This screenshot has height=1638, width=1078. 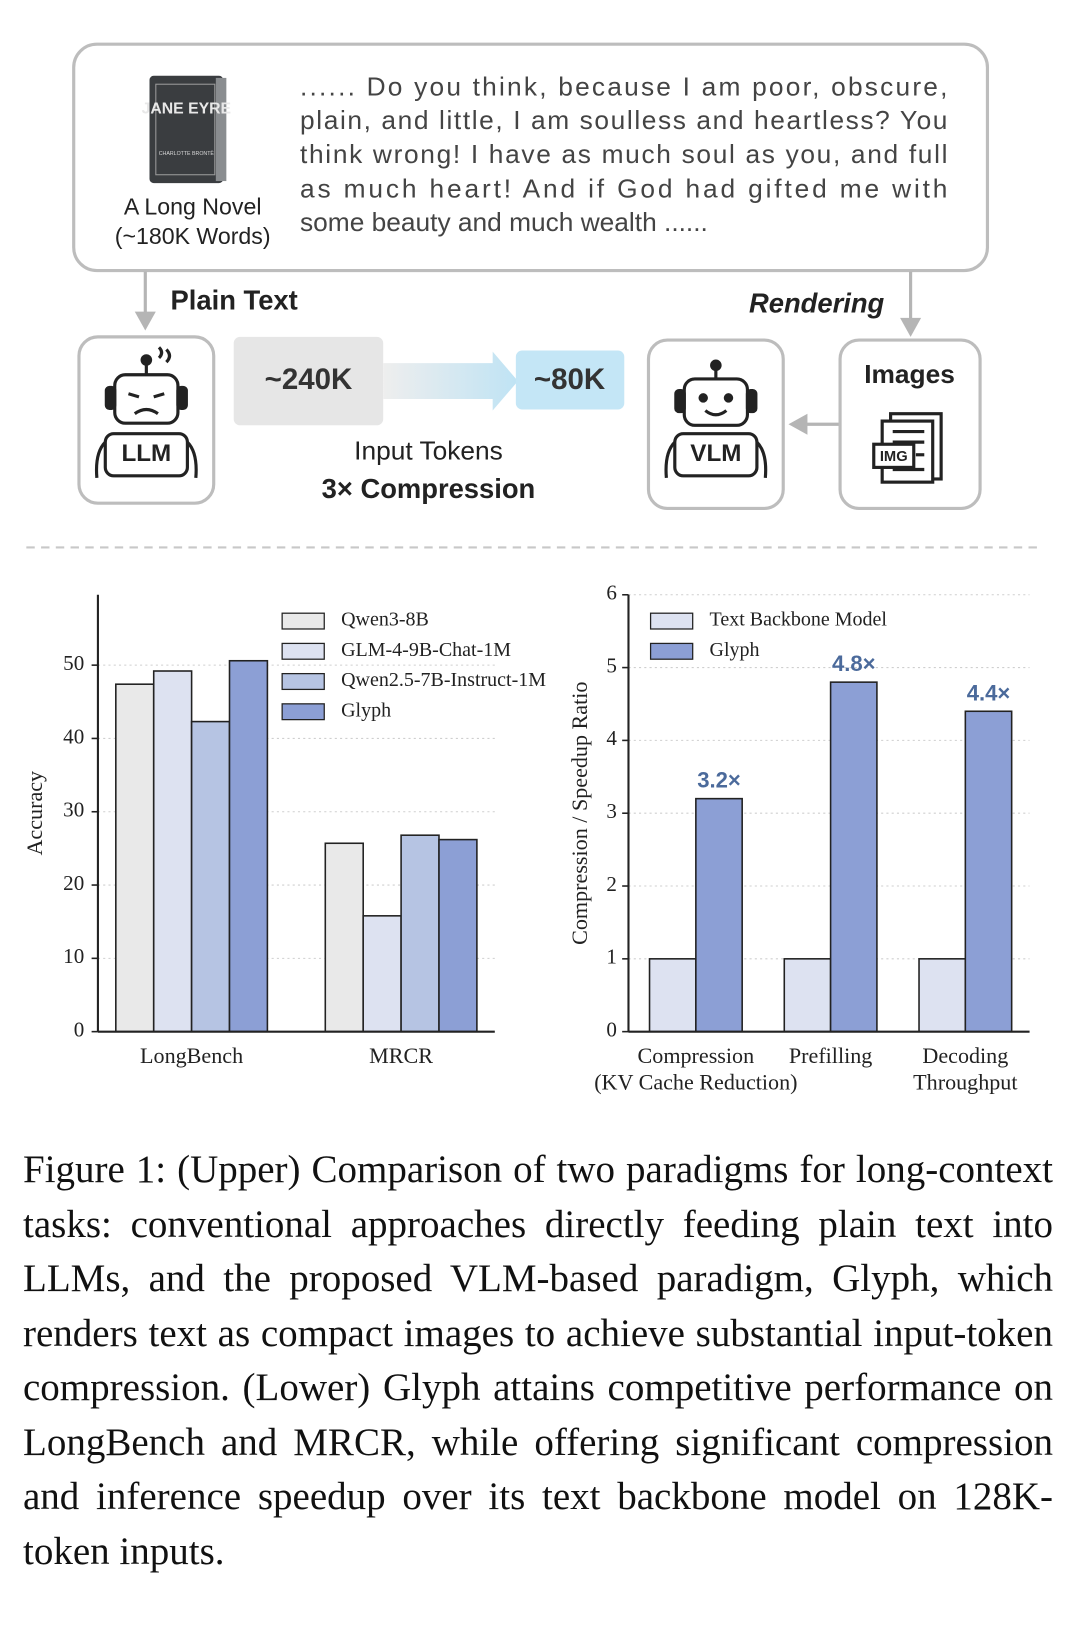 I want to click on arrow, so click(x=528, y=353).